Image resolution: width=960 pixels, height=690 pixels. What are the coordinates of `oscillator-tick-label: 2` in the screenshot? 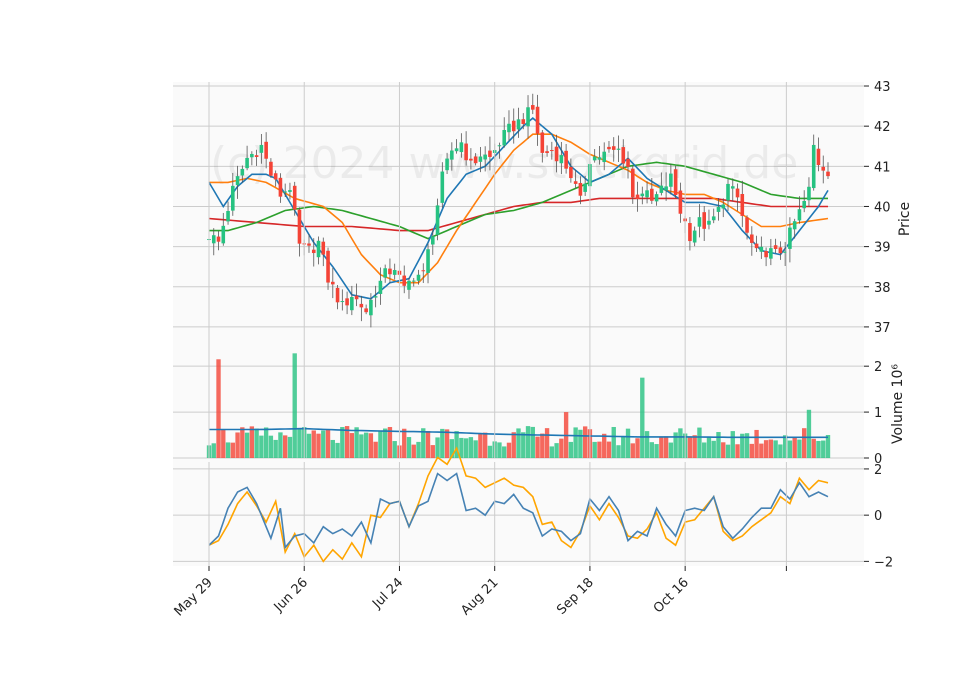 It's located at (878, 470).